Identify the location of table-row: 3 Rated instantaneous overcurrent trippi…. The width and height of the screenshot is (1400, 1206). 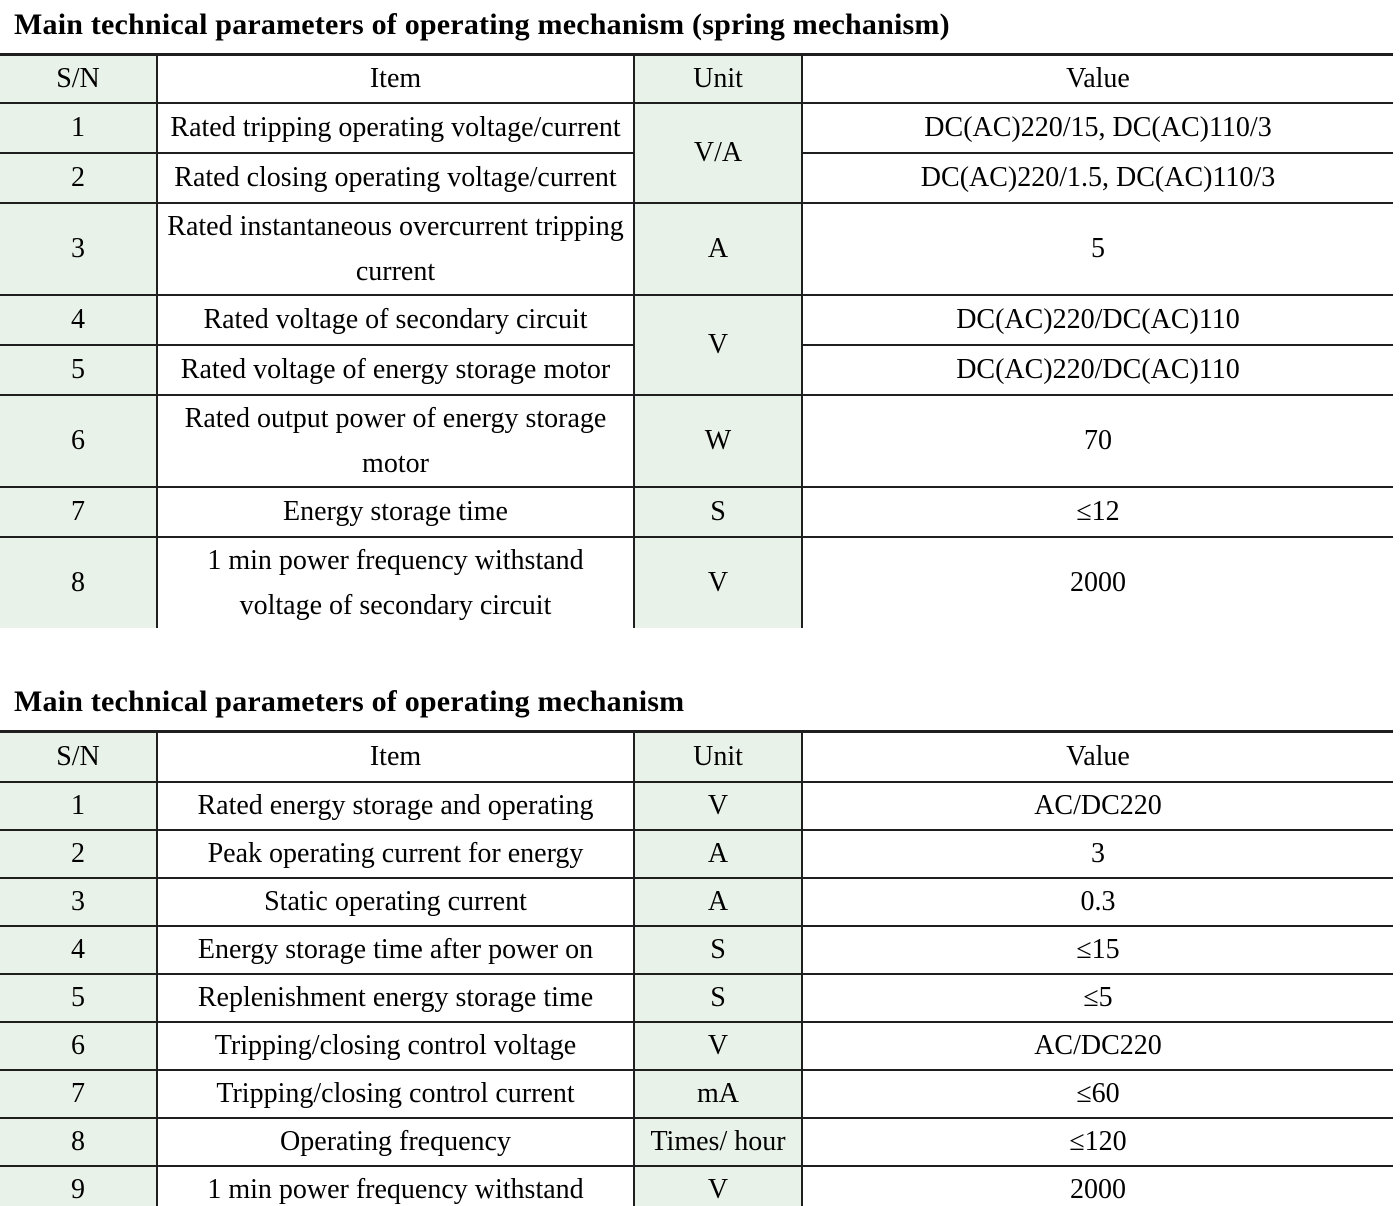
(696, 249).